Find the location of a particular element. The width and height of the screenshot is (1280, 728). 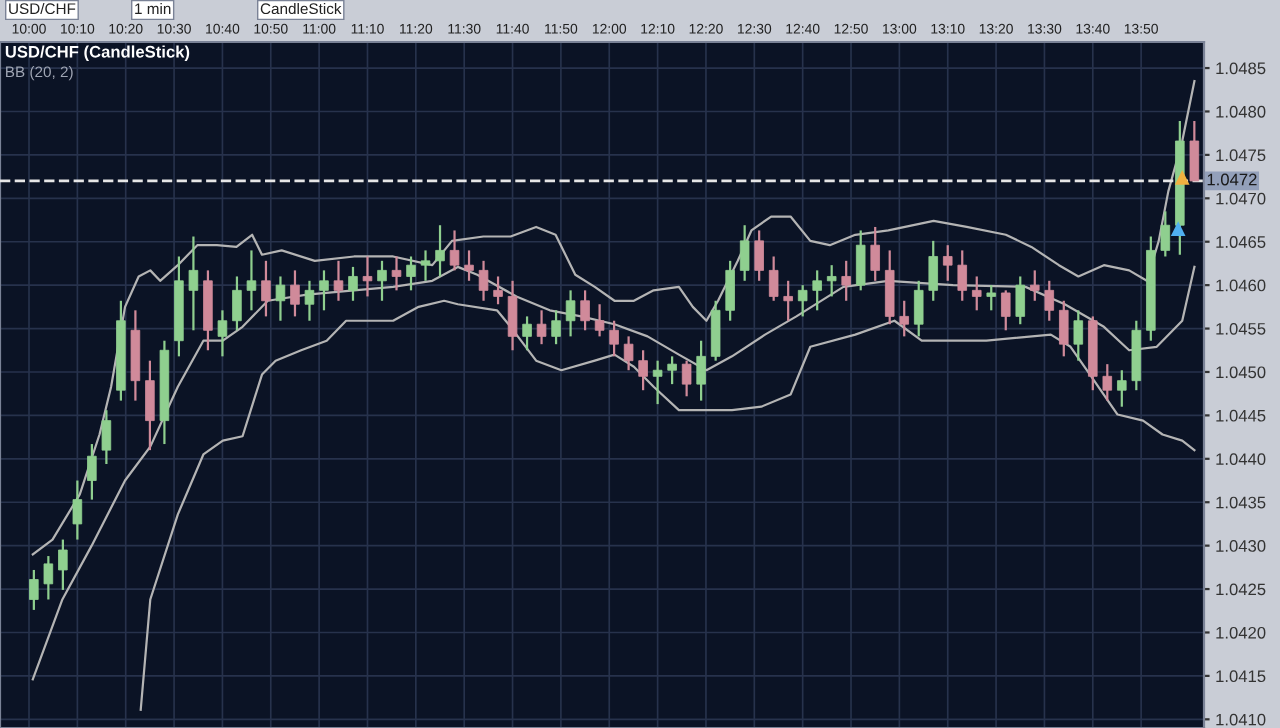

y-tick-label: 1.0470 is located at coordinates (1241, 198).